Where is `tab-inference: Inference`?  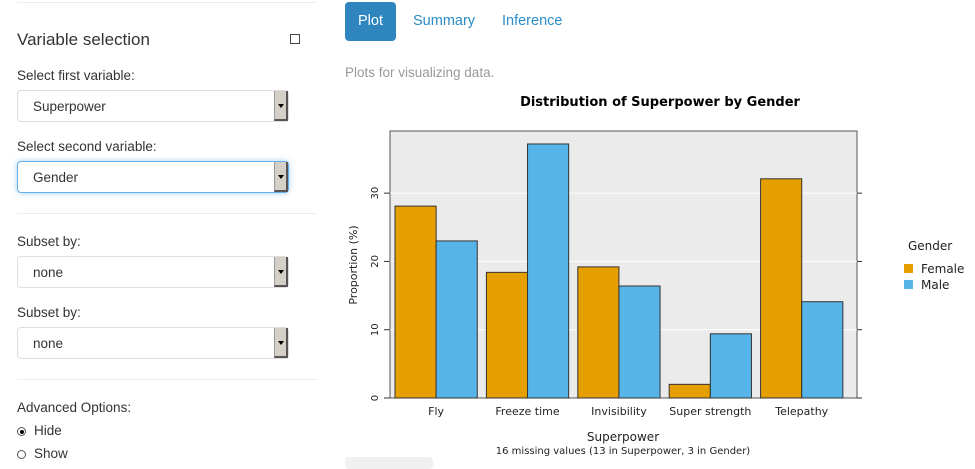 tab-inference: Inference is located at coordinates (532, 21).